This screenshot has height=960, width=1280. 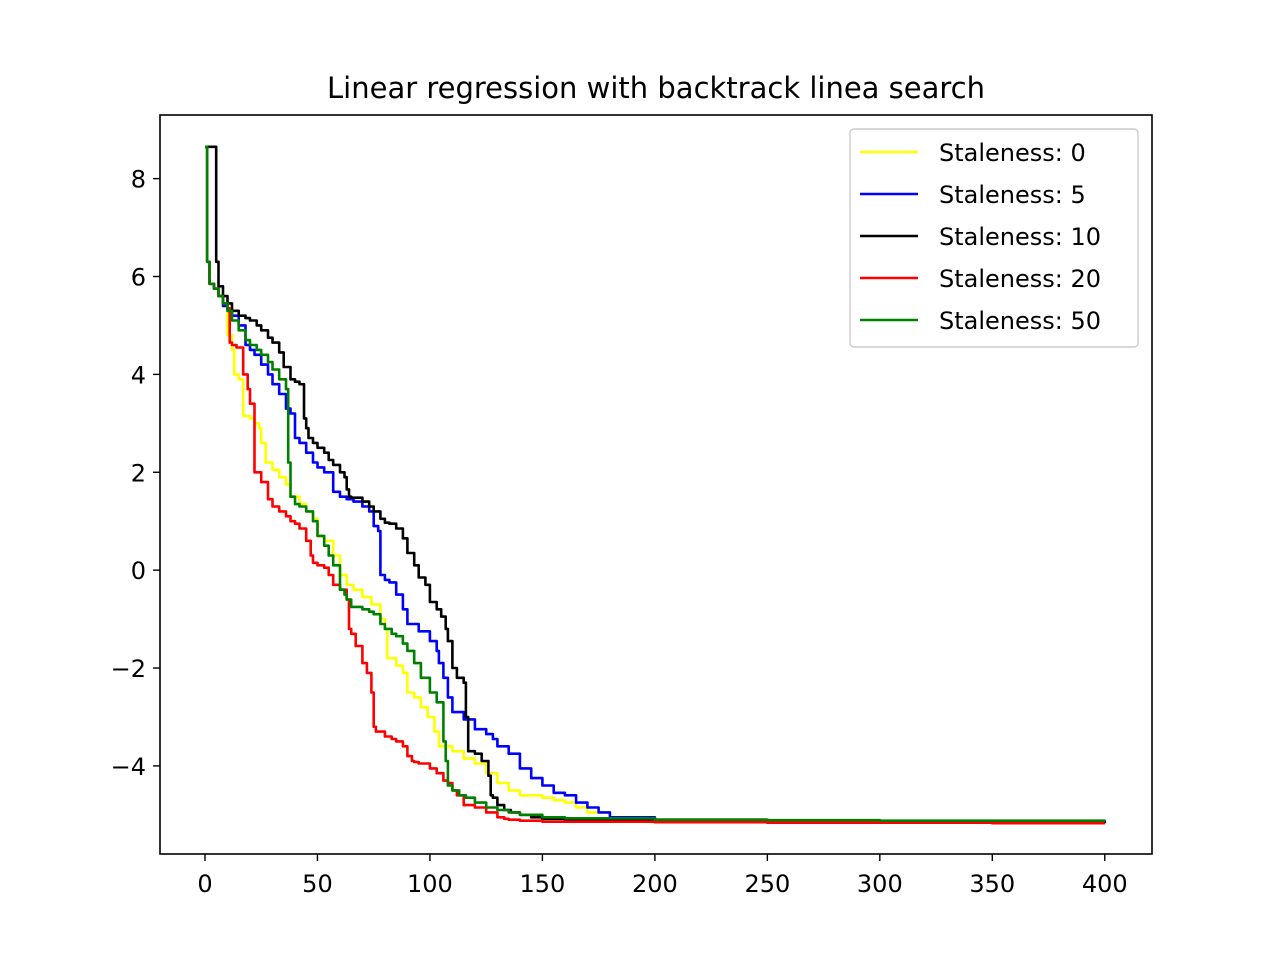 What do you see at coordinates (1012, 195) in the screenshot?
I see `legend-label: Staleness: 5` at bounding box center [1012, 195].